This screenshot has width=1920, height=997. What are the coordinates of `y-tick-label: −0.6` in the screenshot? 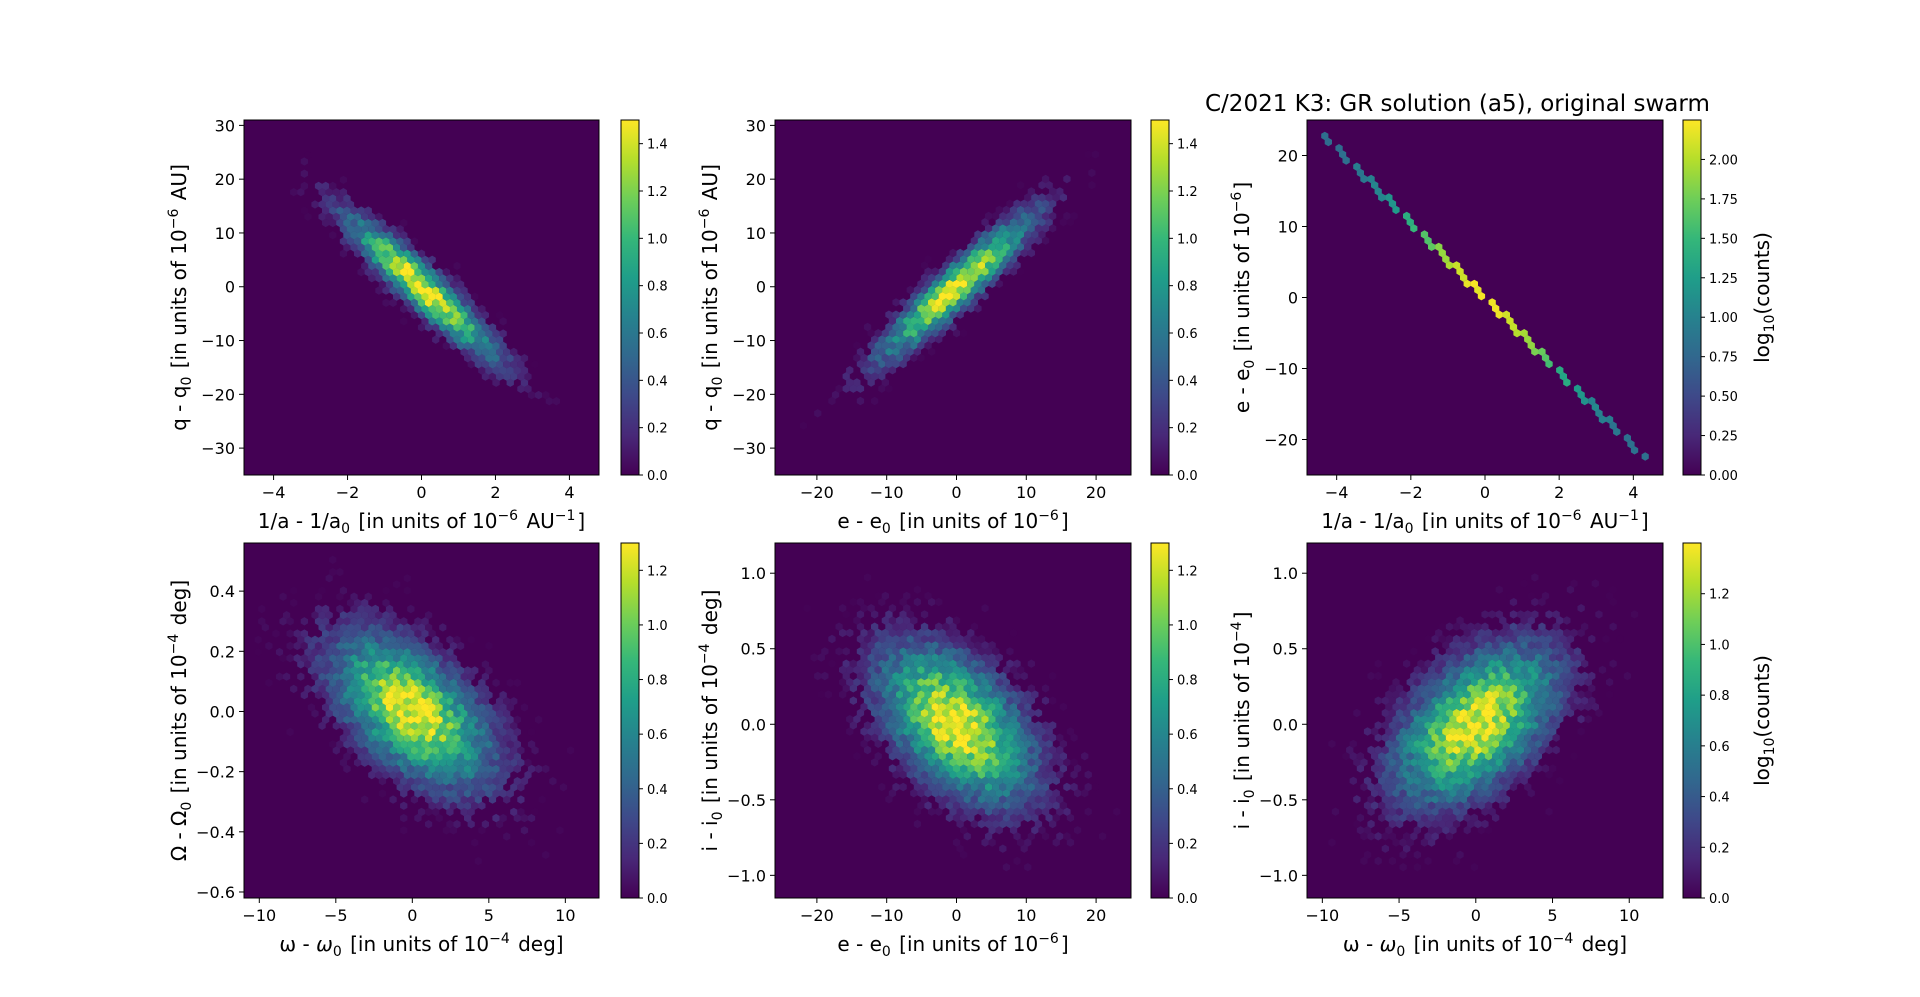 It's located at (215, 892).